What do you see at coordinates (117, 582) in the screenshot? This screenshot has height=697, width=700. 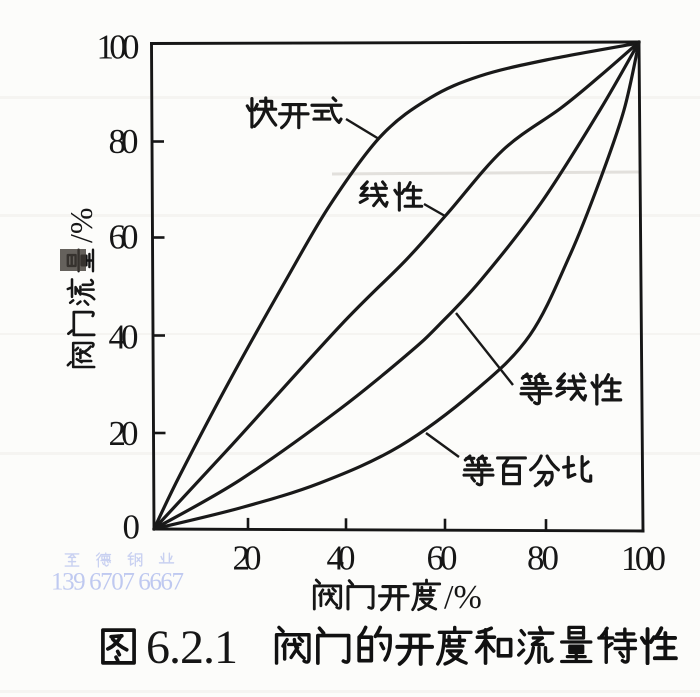 I see `svg-text: 139 6707 6667` at bounding box center [117, 582].